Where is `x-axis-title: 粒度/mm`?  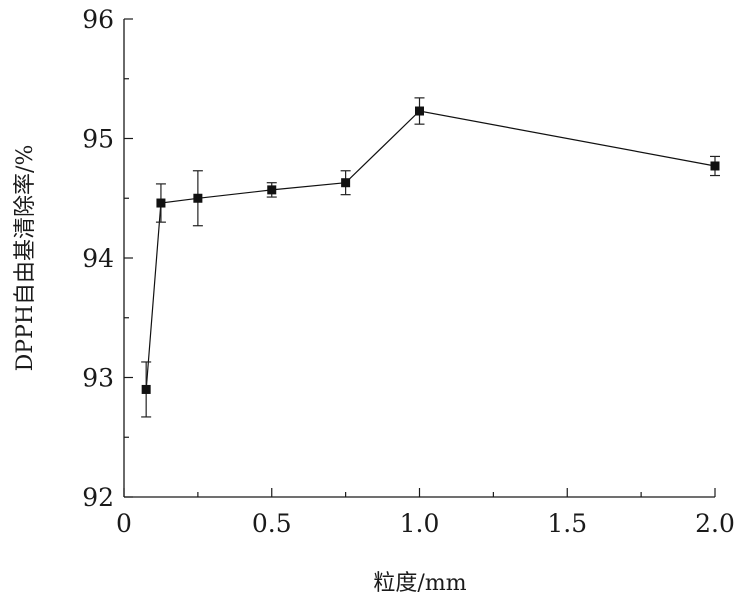
x-axis-title: 粒度/mm is located at coordinates (419, 583).